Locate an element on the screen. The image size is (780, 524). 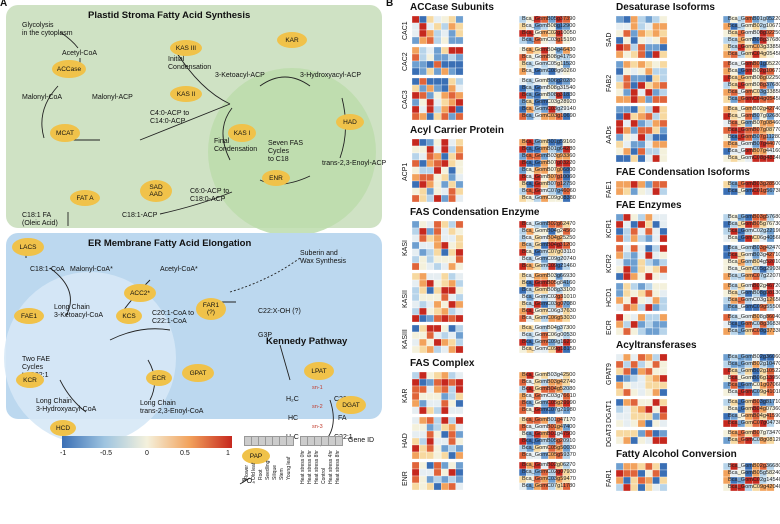
heatmap-gene-id: Bca_GomC03g07080 is located at coordinates (549, 304).